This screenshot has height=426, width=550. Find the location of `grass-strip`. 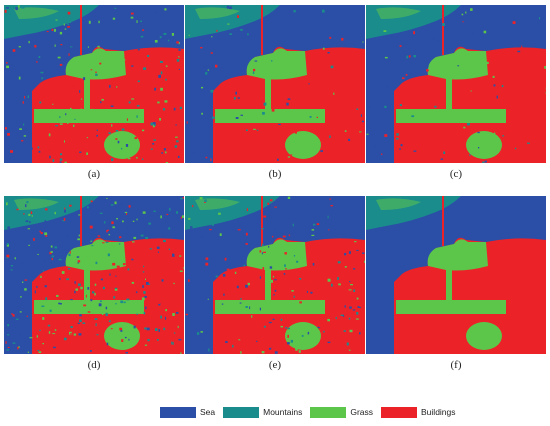

grass-strip is located at coordinates (87, 281).